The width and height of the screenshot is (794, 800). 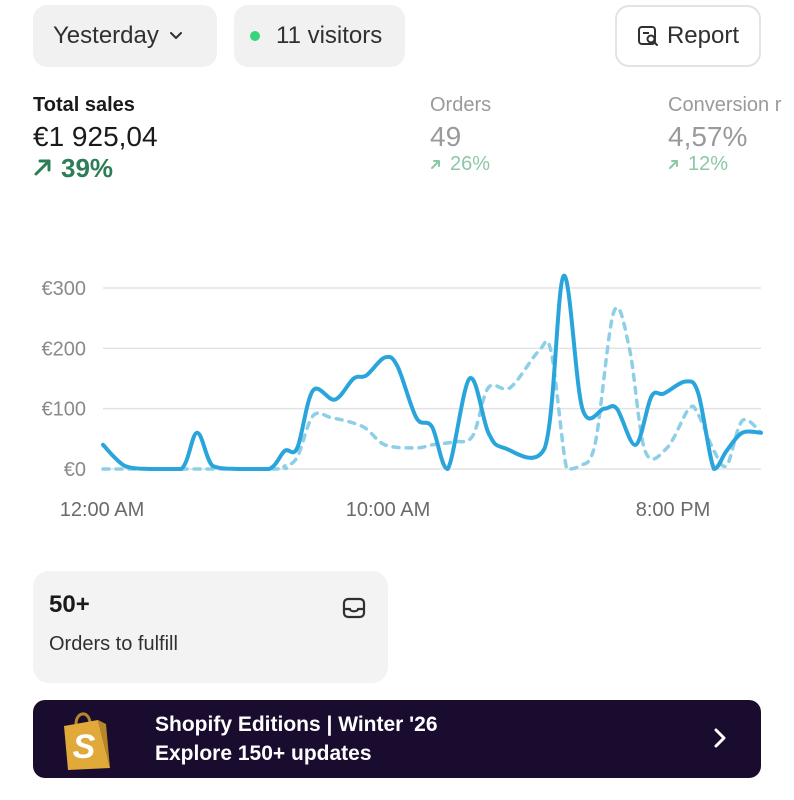 I want to click on y-tick-label: €100, so click(x=64, y=410).